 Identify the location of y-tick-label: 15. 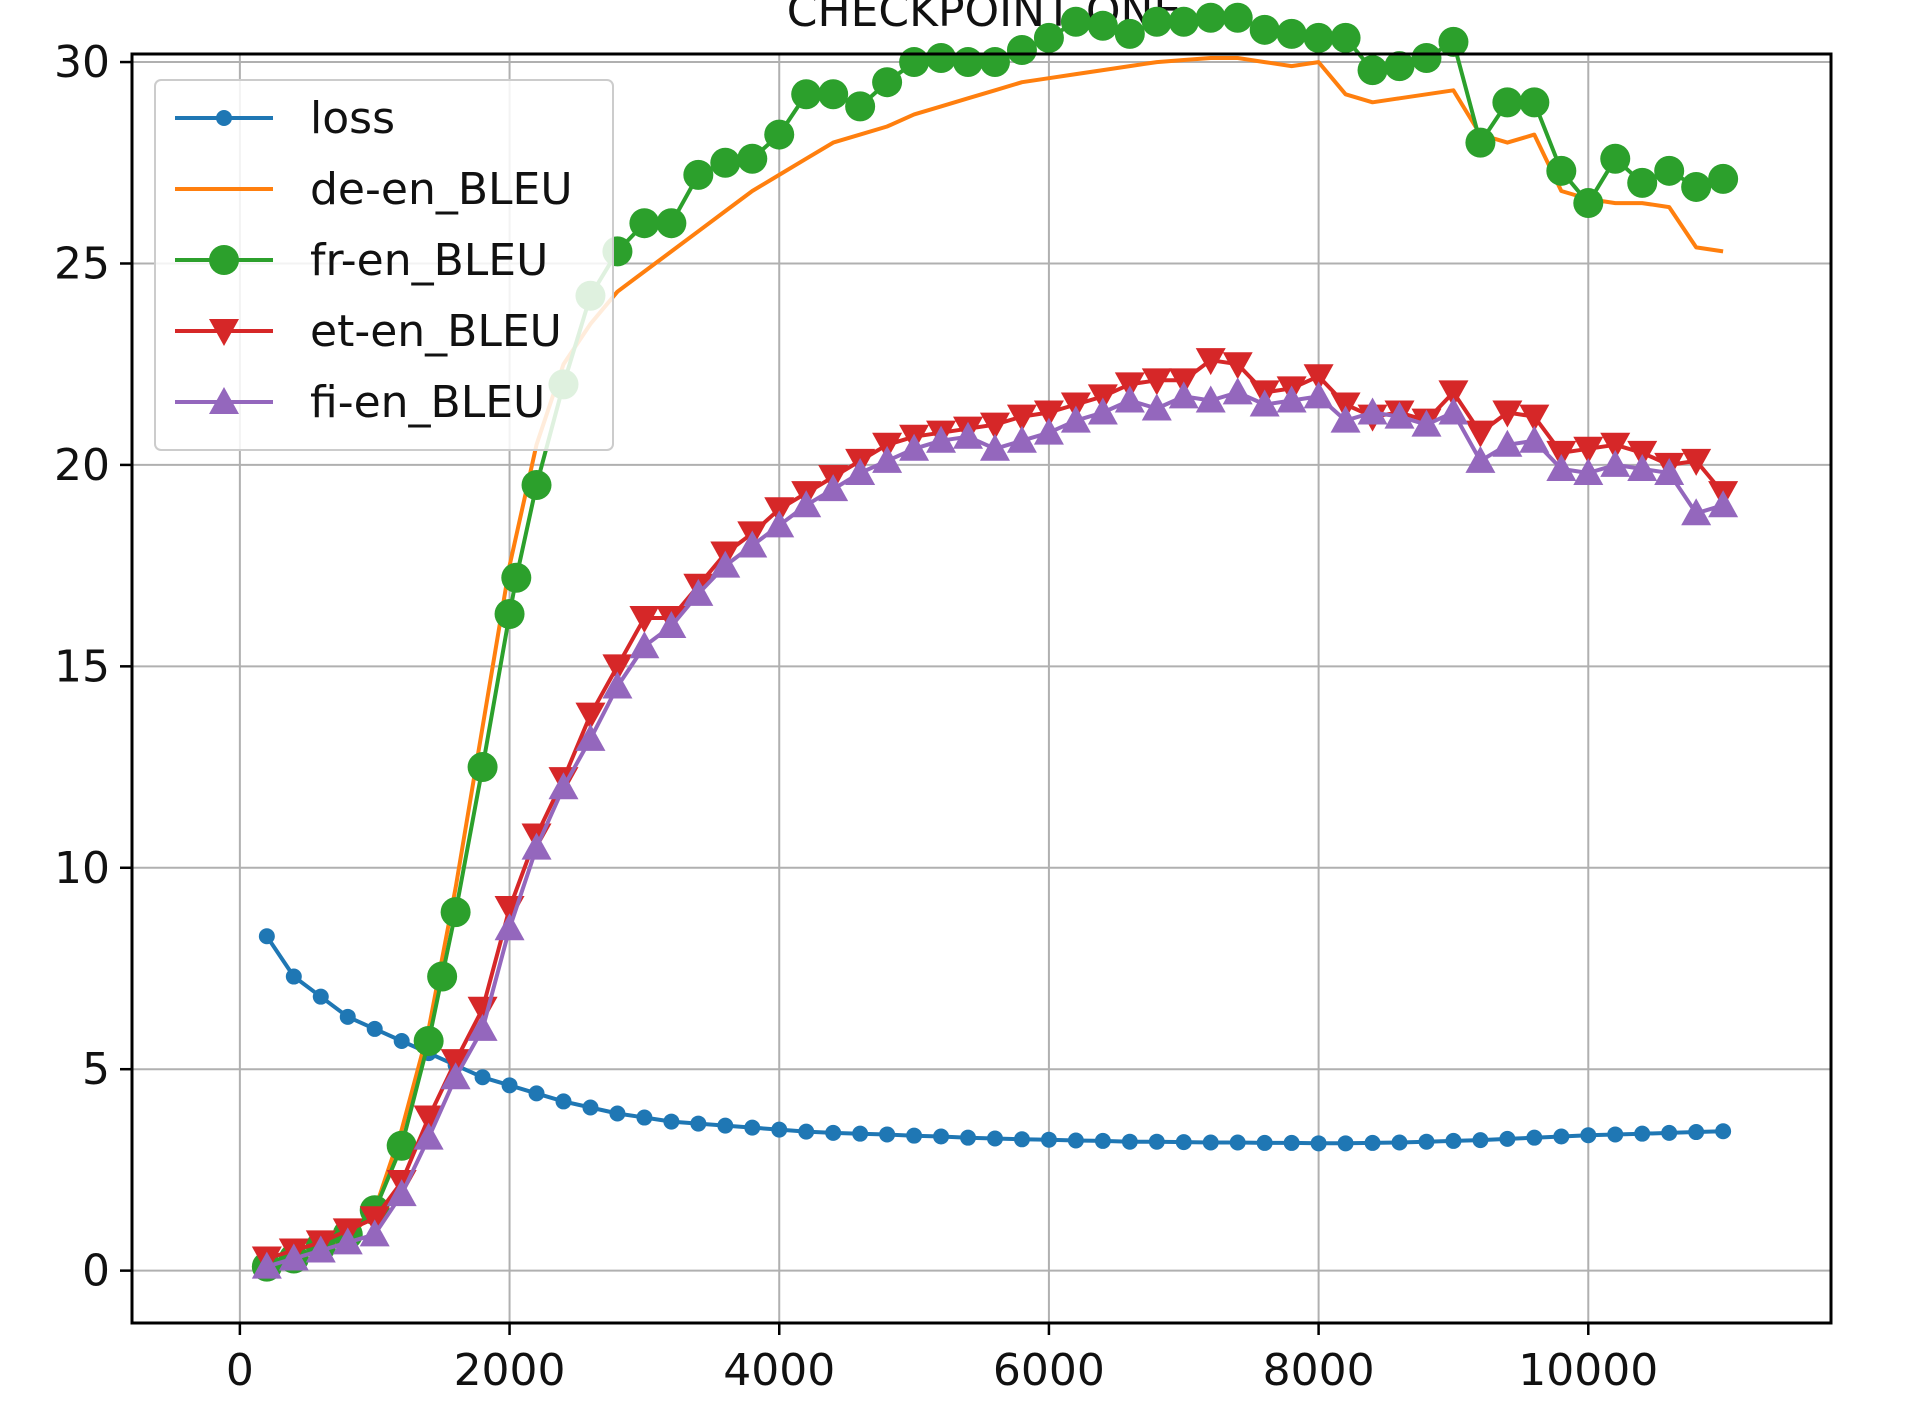
(82, 666).